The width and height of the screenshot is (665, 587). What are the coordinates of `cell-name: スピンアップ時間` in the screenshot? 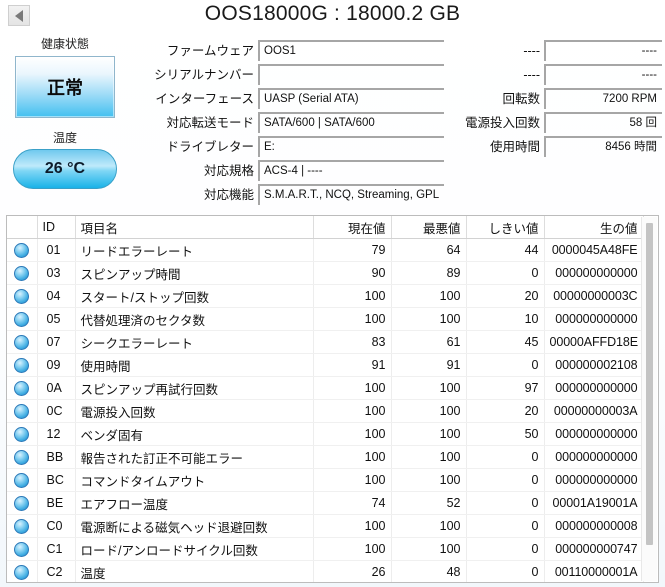 It's located at (194, 273).